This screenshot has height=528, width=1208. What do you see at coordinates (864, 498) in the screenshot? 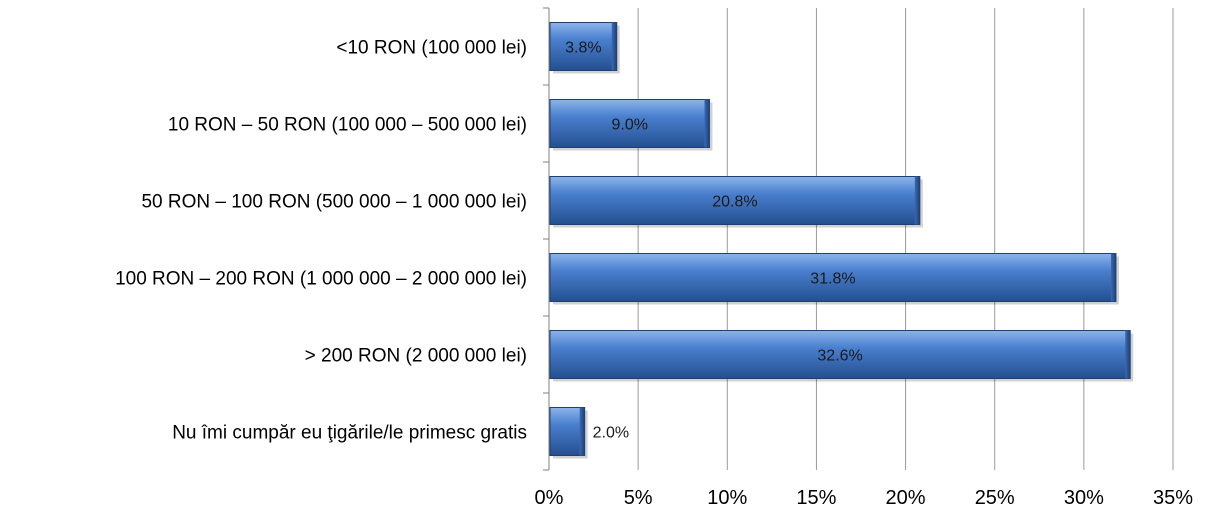
I see `x-tick-labels: 0% 5% 10% 15% 20% 25% 30% 35%` at bounding box center [864, 498].